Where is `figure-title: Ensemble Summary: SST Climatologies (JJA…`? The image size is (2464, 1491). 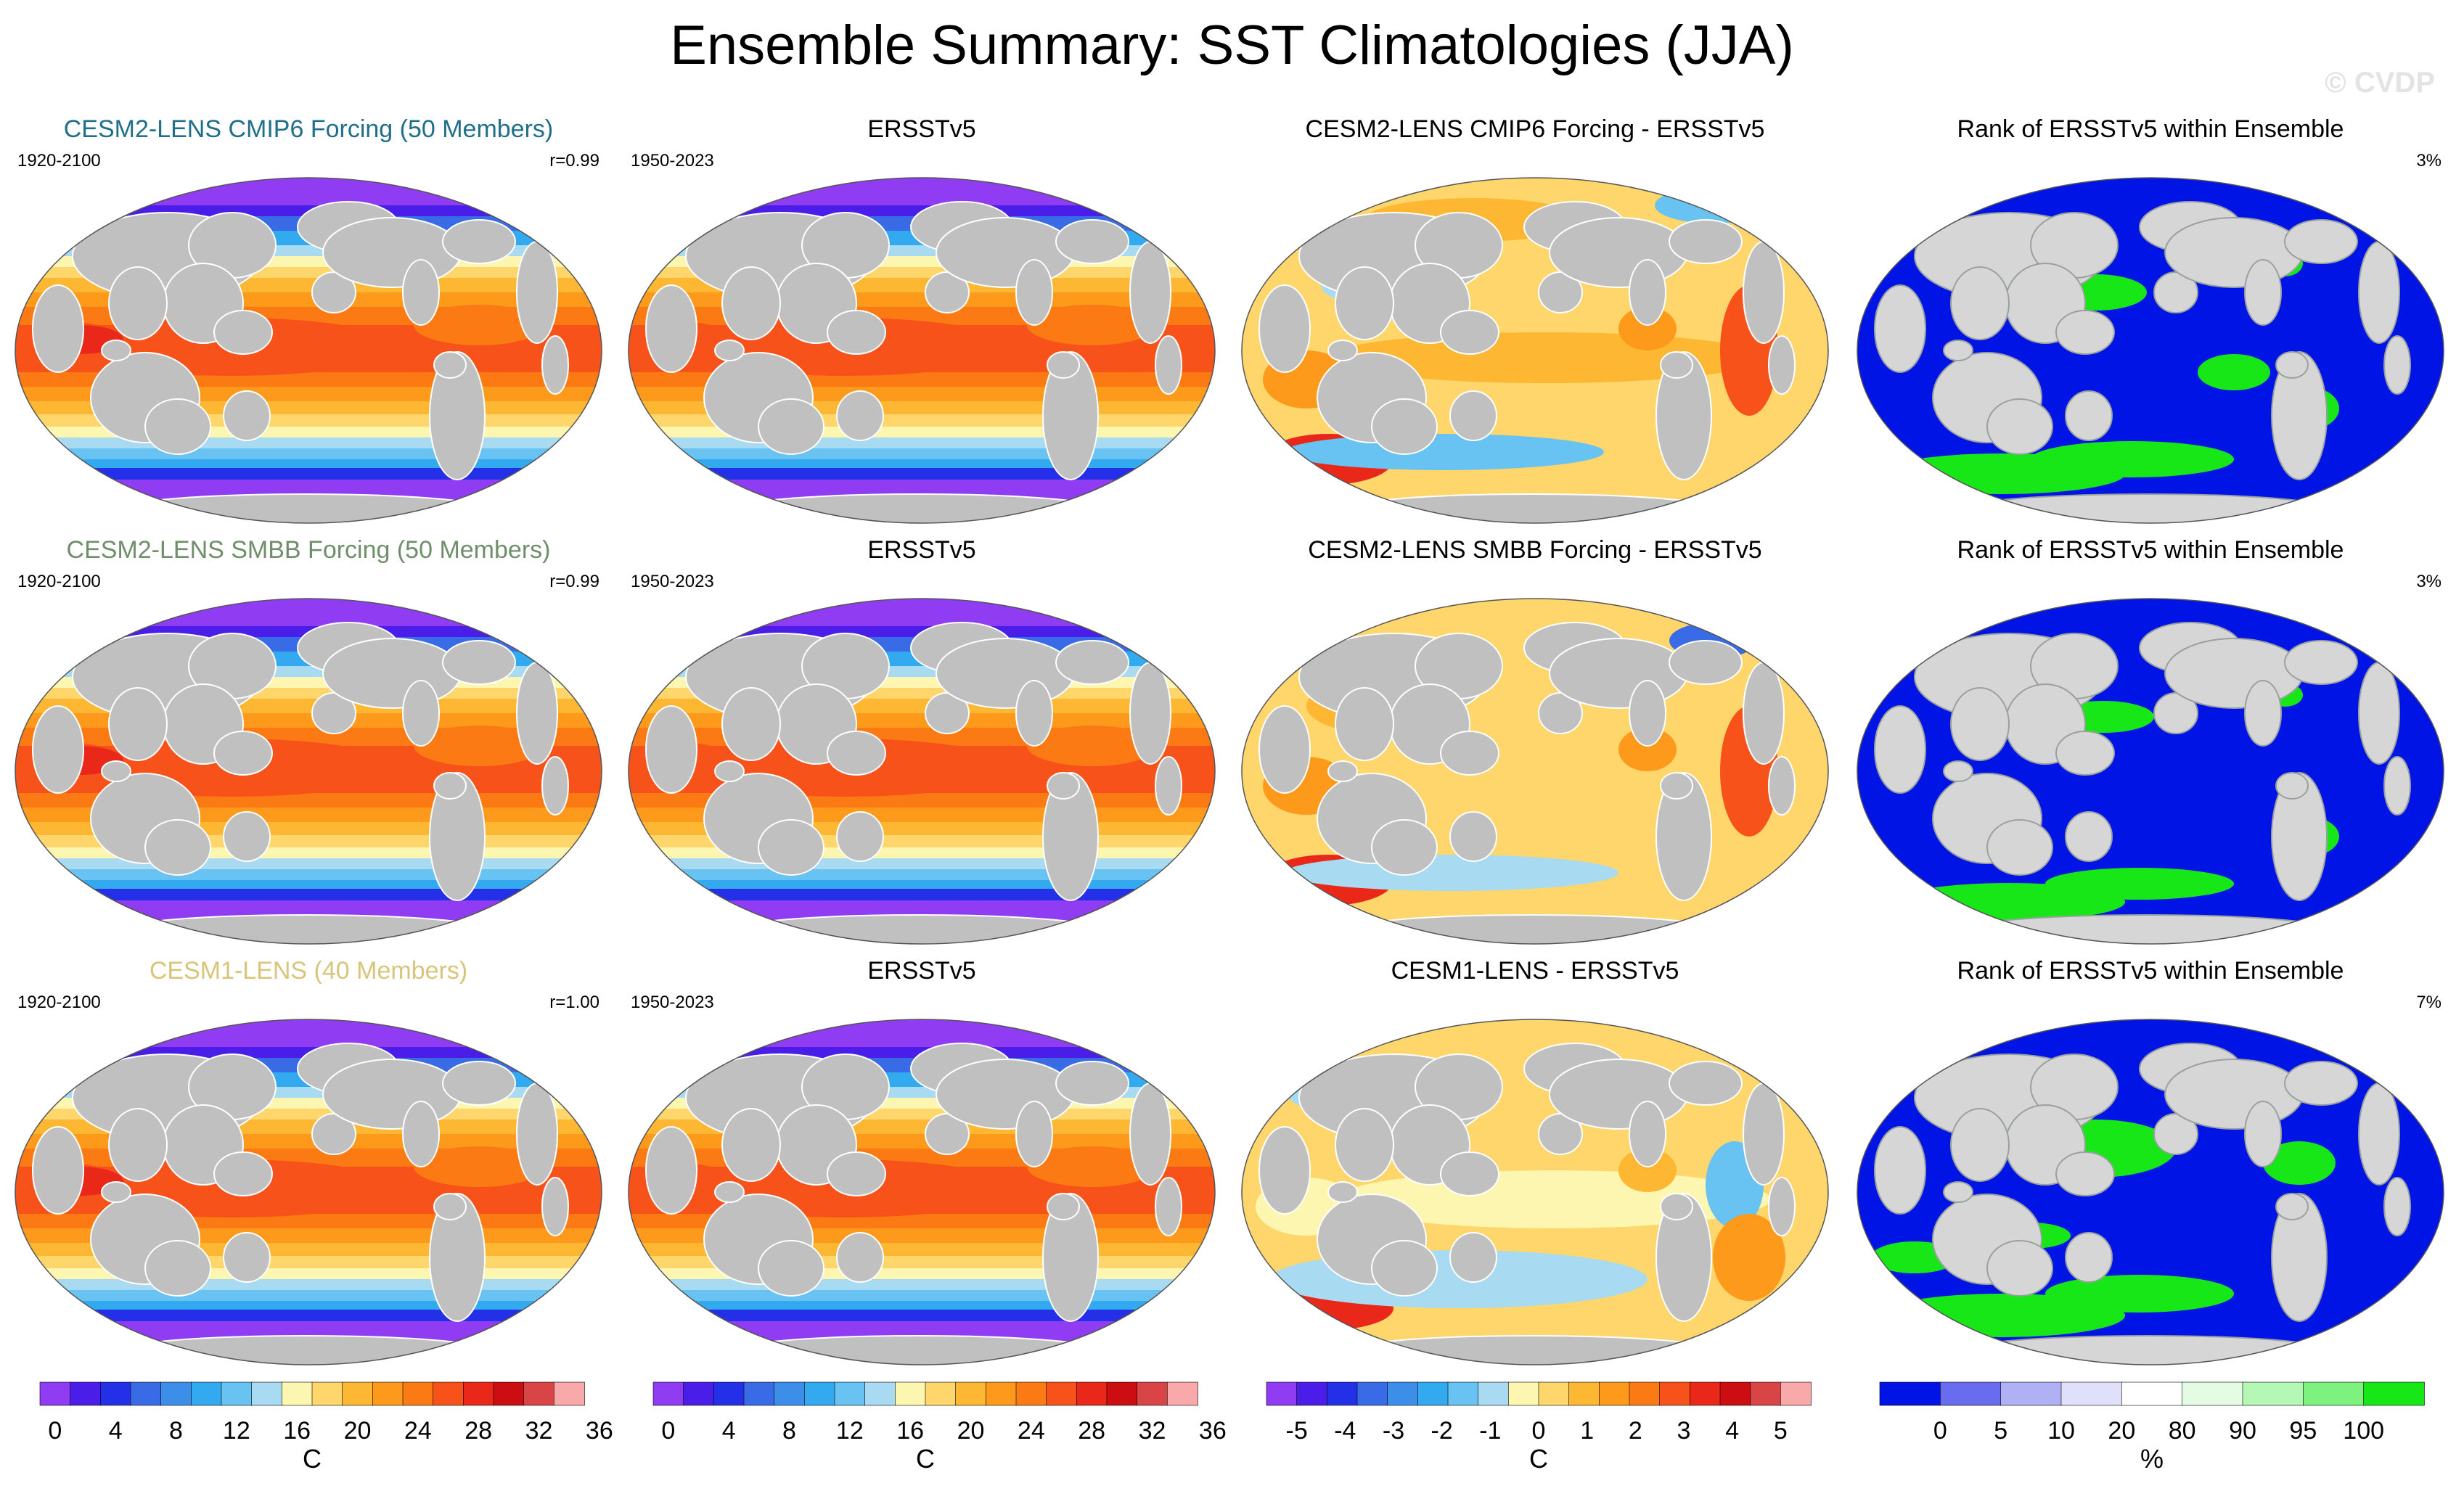 figure-title: Ensemble Summary: SST Climatologies (JJA… is located at coordinates (1232, 45).